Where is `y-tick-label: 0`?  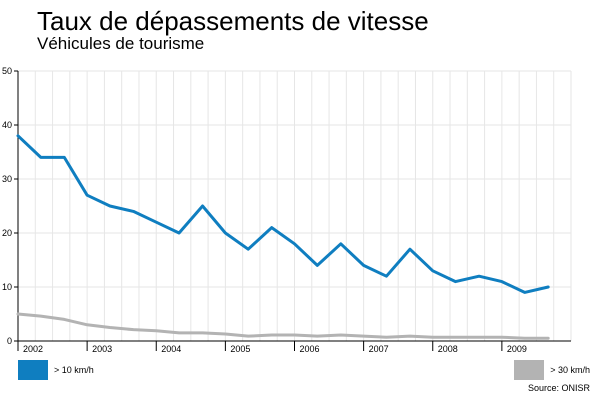
y-tick-label: 0 is located at coordinates (9, 341).